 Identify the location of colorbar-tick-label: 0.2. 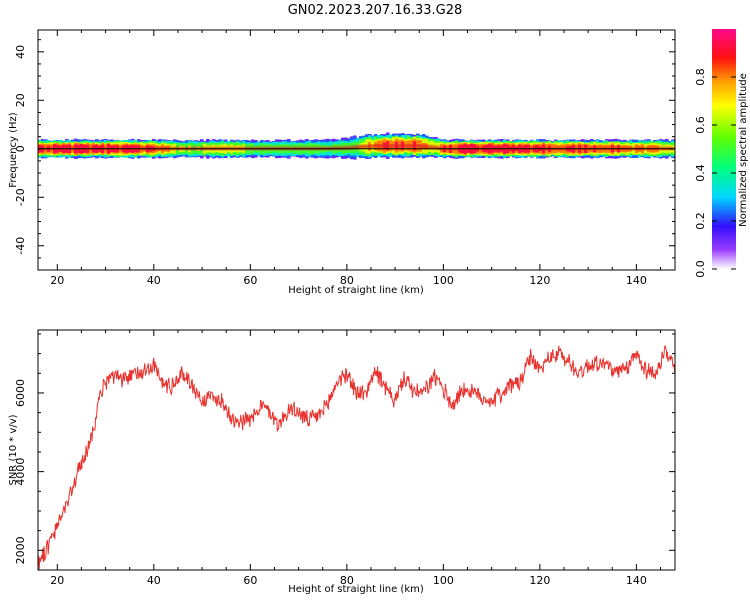
(700, 221).